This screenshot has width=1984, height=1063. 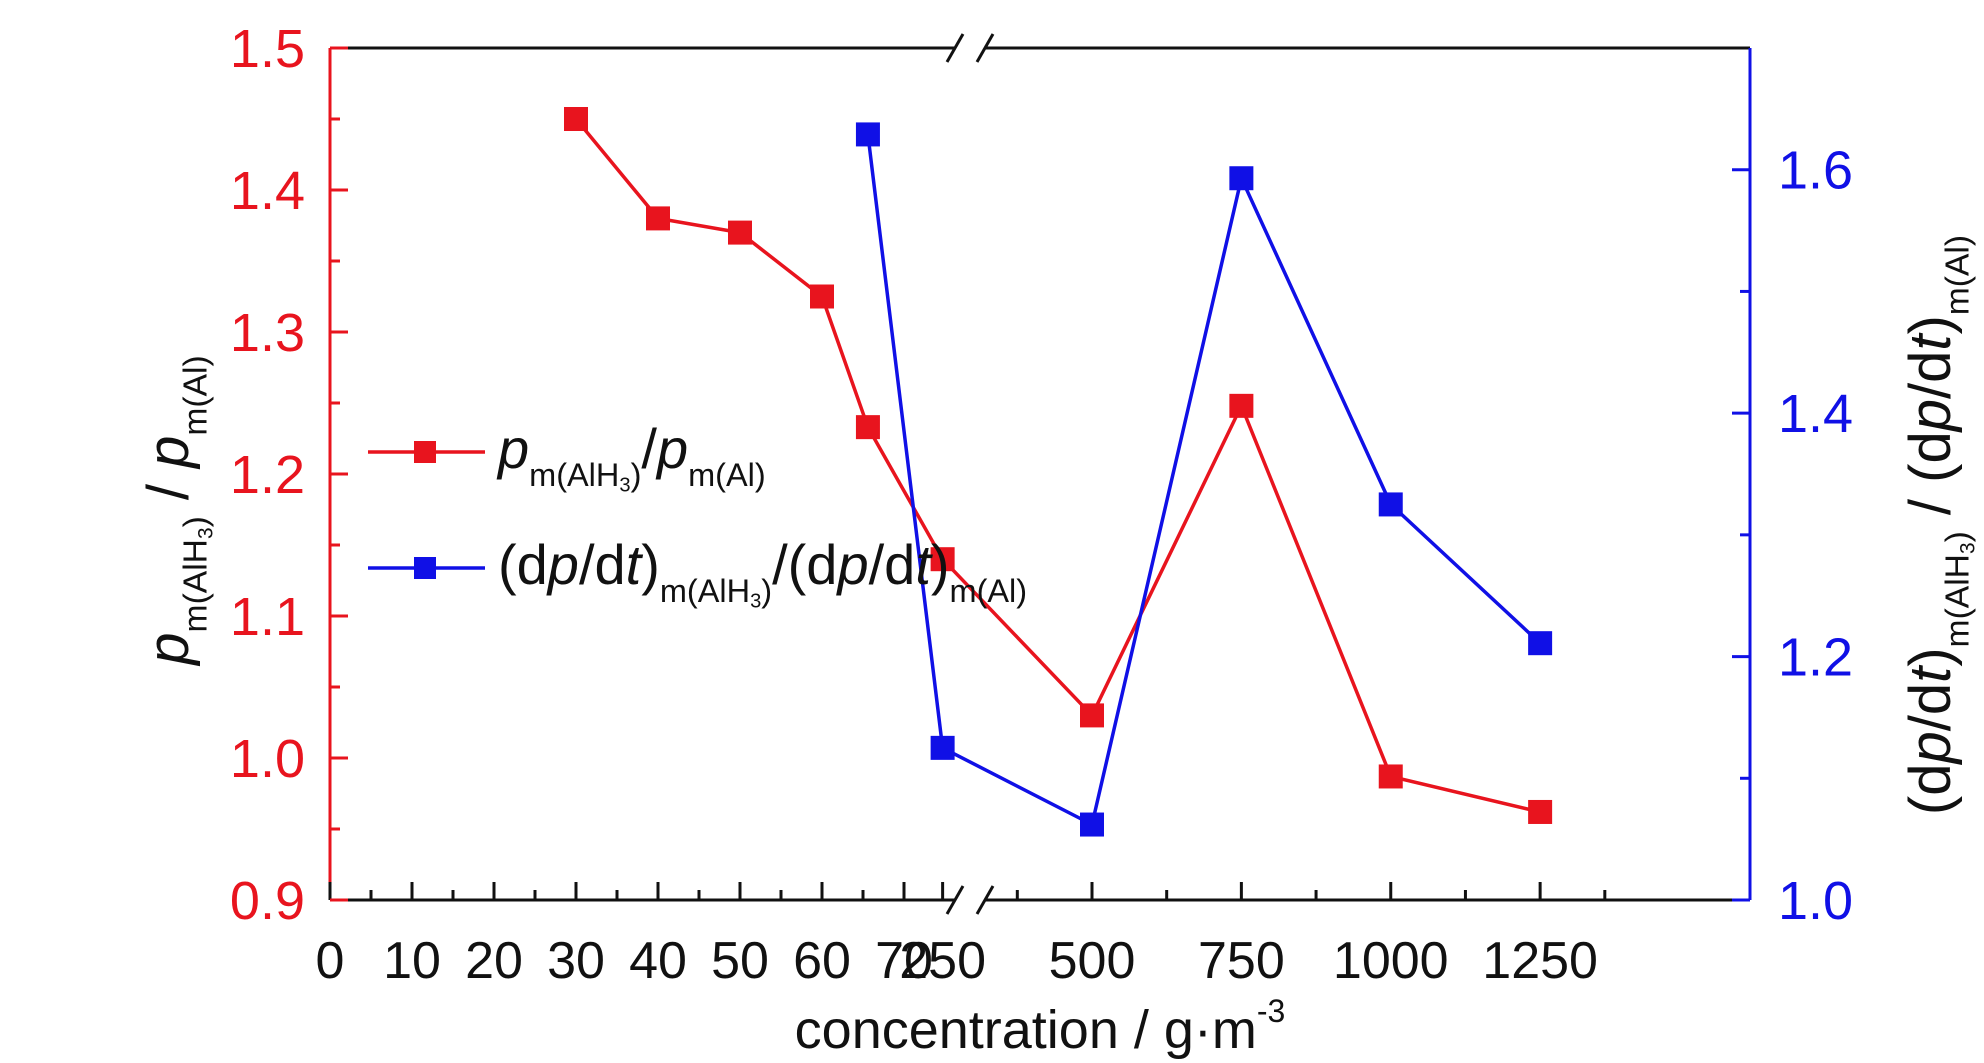 I want to click on legend-label-1: pm(AlH3)/pm(Al), so click(x=631, y=457).